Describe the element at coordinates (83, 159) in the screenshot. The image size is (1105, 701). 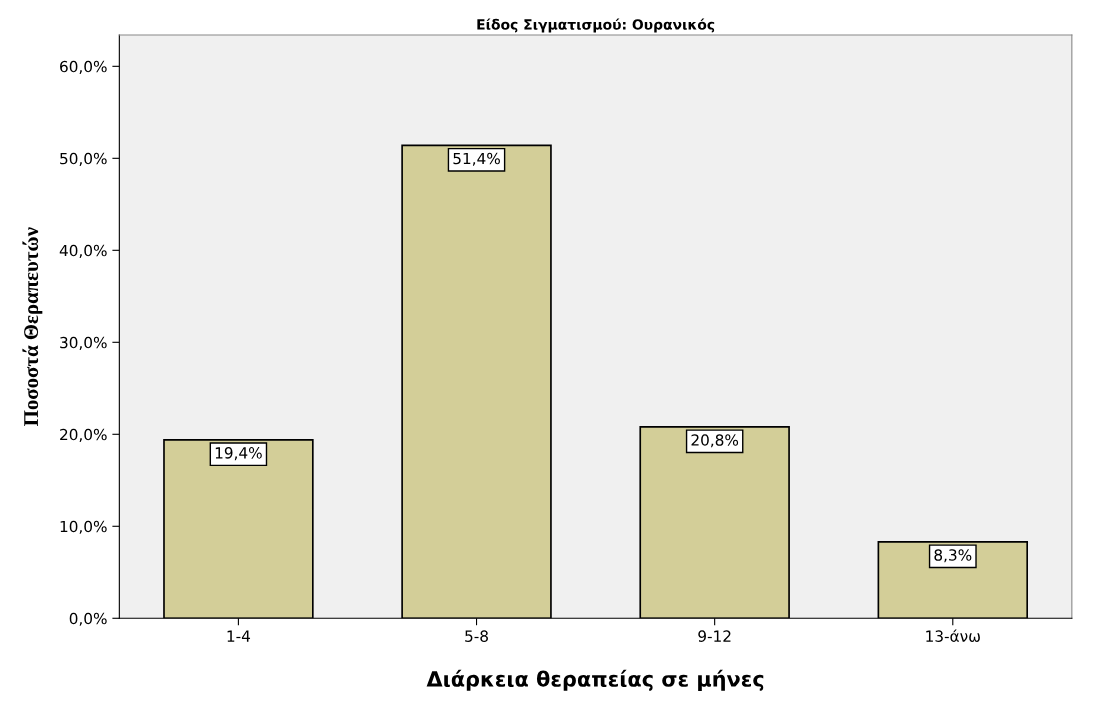
I see `y-tick-label: 50,0%` at that location.